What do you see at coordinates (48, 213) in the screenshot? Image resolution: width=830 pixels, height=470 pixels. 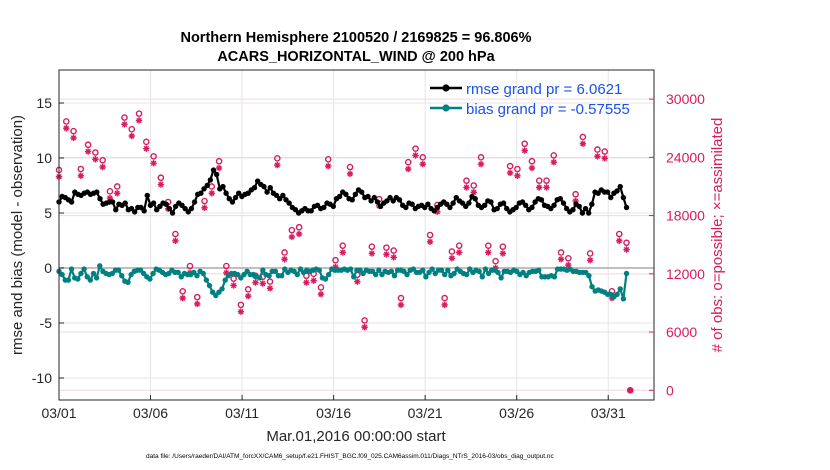 I see `y-left-tick-label: 5` at bounding box center [48, 213].